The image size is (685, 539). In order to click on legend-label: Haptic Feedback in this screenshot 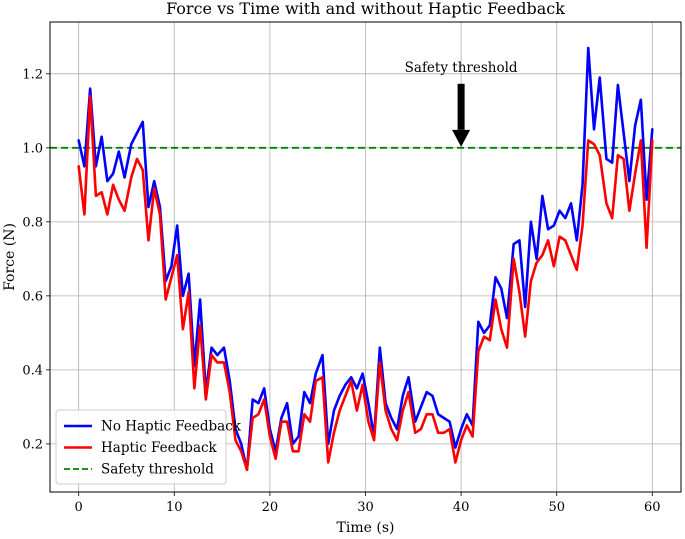, I will do `click(159, 448)`.